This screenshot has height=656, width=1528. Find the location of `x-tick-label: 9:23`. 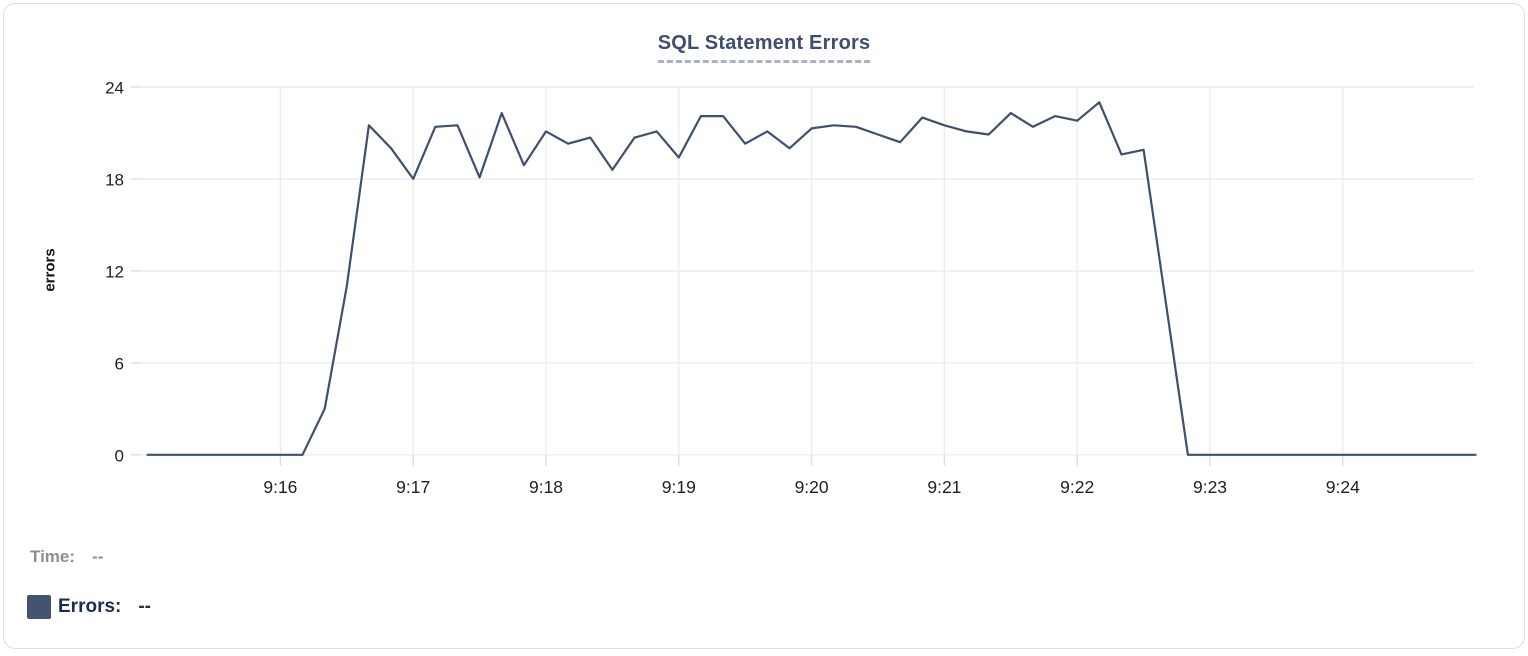

x-tick-label: 9:23 is located at coordinates (1210, 487).